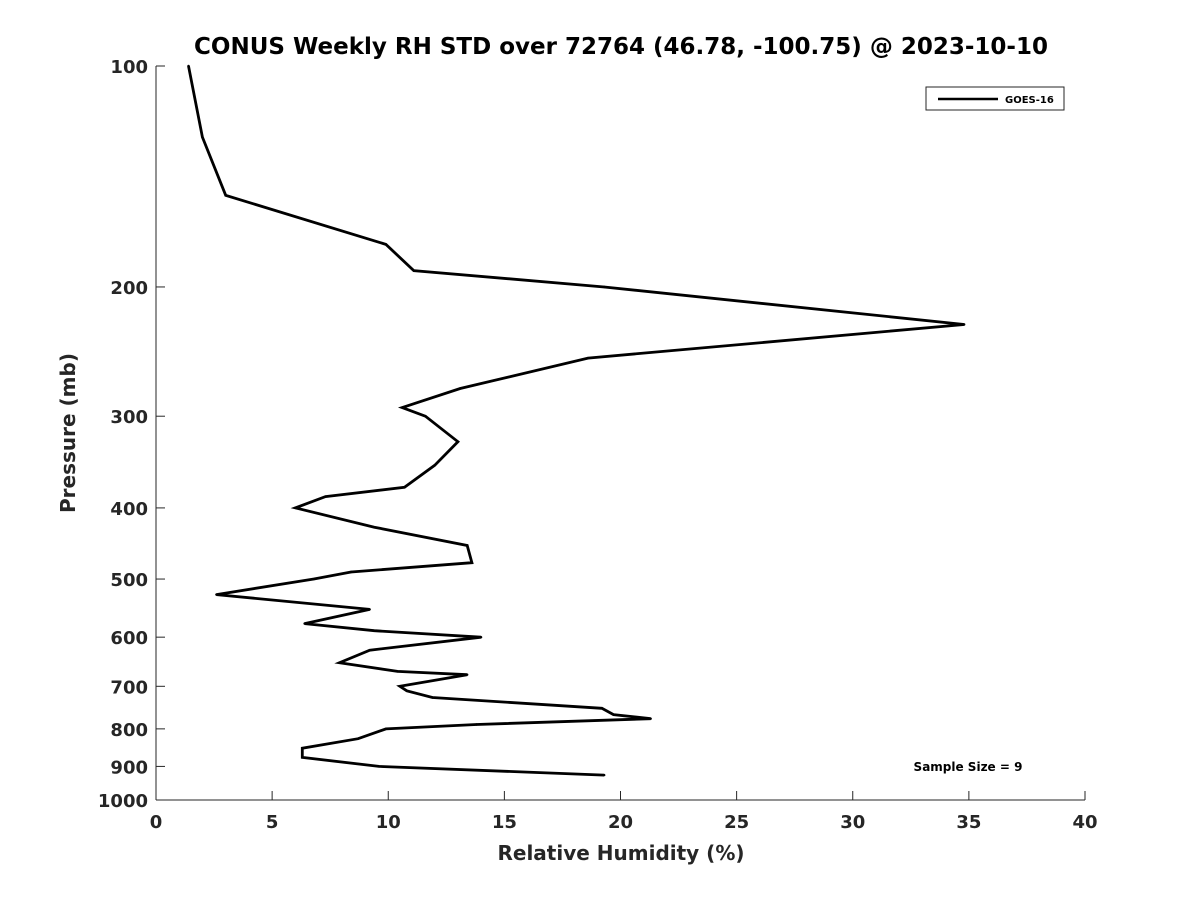  I want to click on y-axis-label: Pressure (mb), so click(68, 433).